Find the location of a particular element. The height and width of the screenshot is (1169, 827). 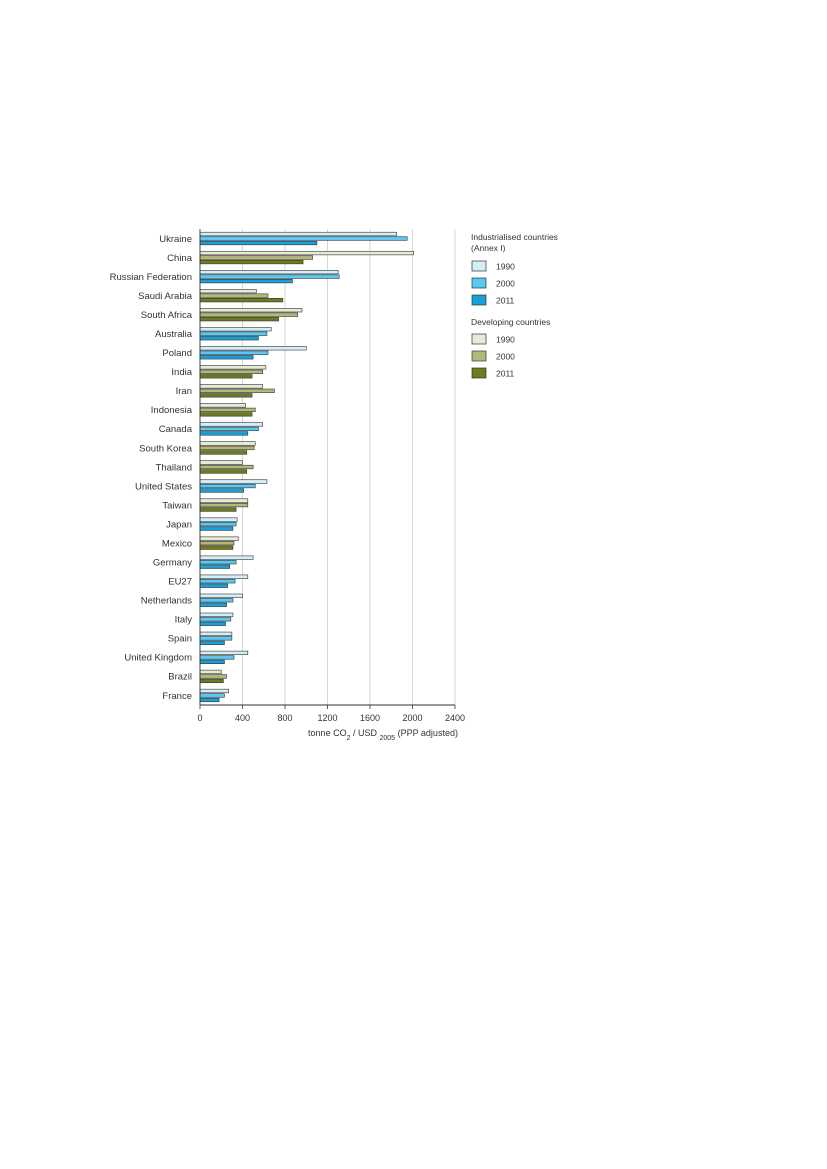

bar-taiwan-1990 is located at coordinates (224, 500).